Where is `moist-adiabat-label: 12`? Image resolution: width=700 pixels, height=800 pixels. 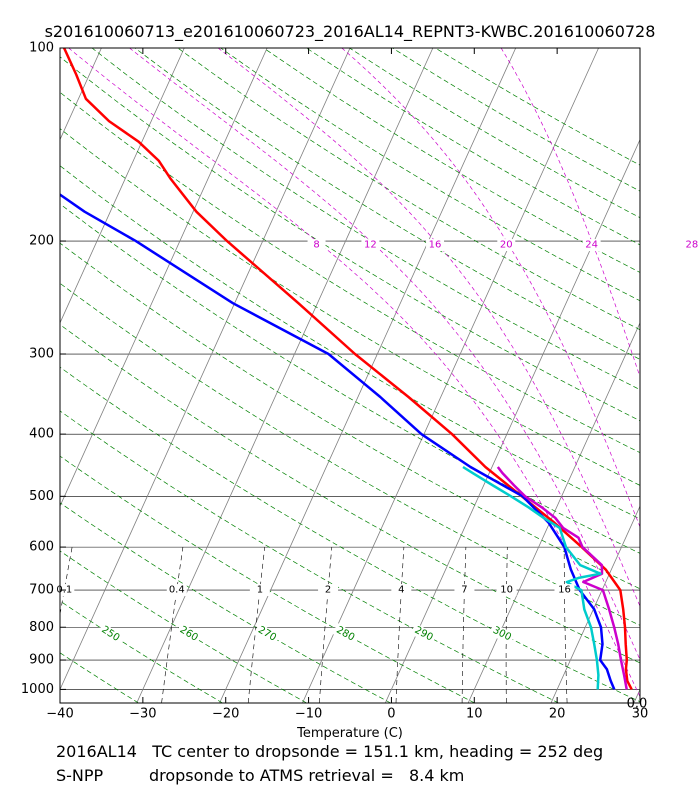
moist-adiabat-label: 12 is located at coordinates (370, 245).